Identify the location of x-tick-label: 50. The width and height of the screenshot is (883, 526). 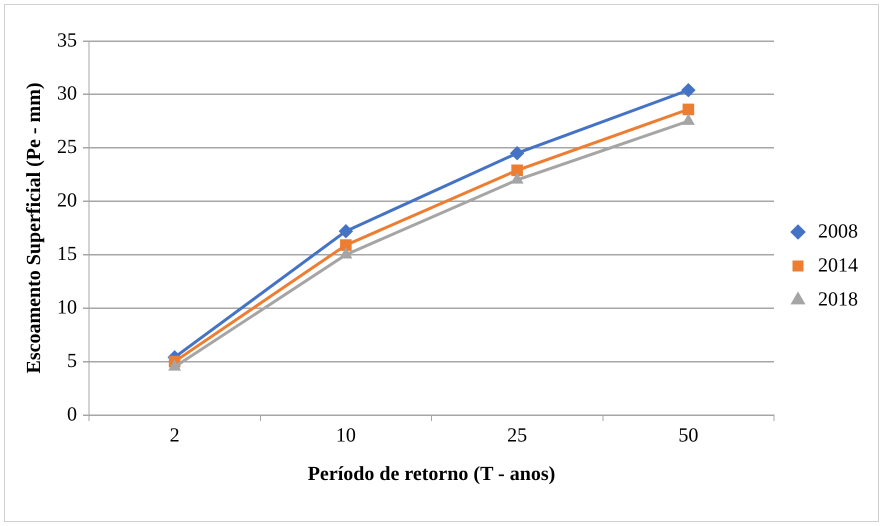
(688, 435).